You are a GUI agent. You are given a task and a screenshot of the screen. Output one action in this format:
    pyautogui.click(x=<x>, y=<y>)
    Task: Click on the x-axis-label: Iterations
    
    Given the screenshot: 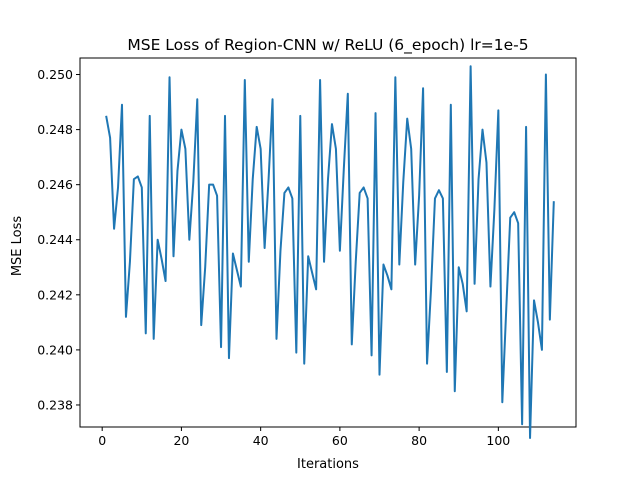 What is the action you would take?
    pyautogui.click(x=328, y=464)
    